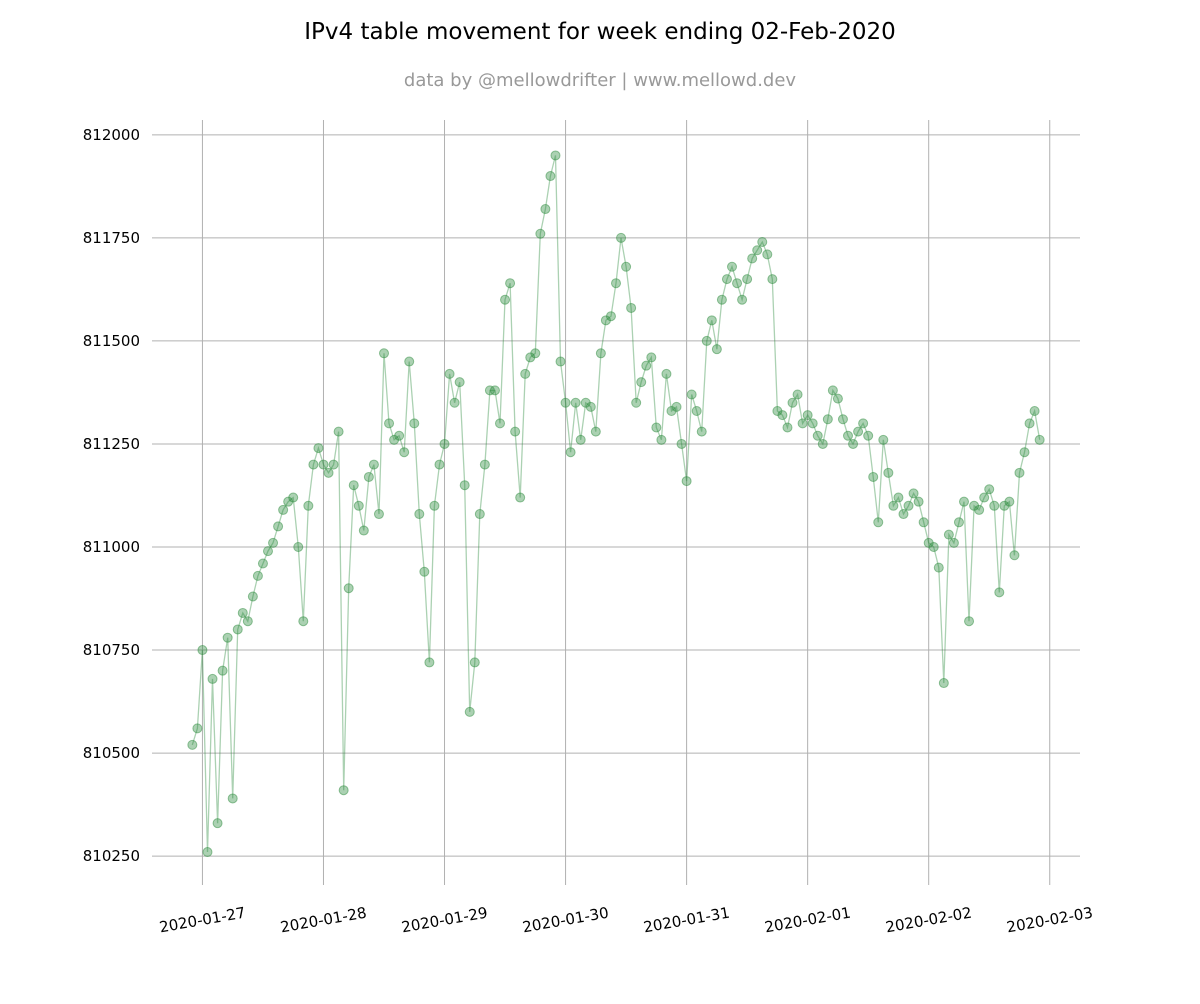  I want to click on x-tick-label: 2020-02-02, so click(928, 920).